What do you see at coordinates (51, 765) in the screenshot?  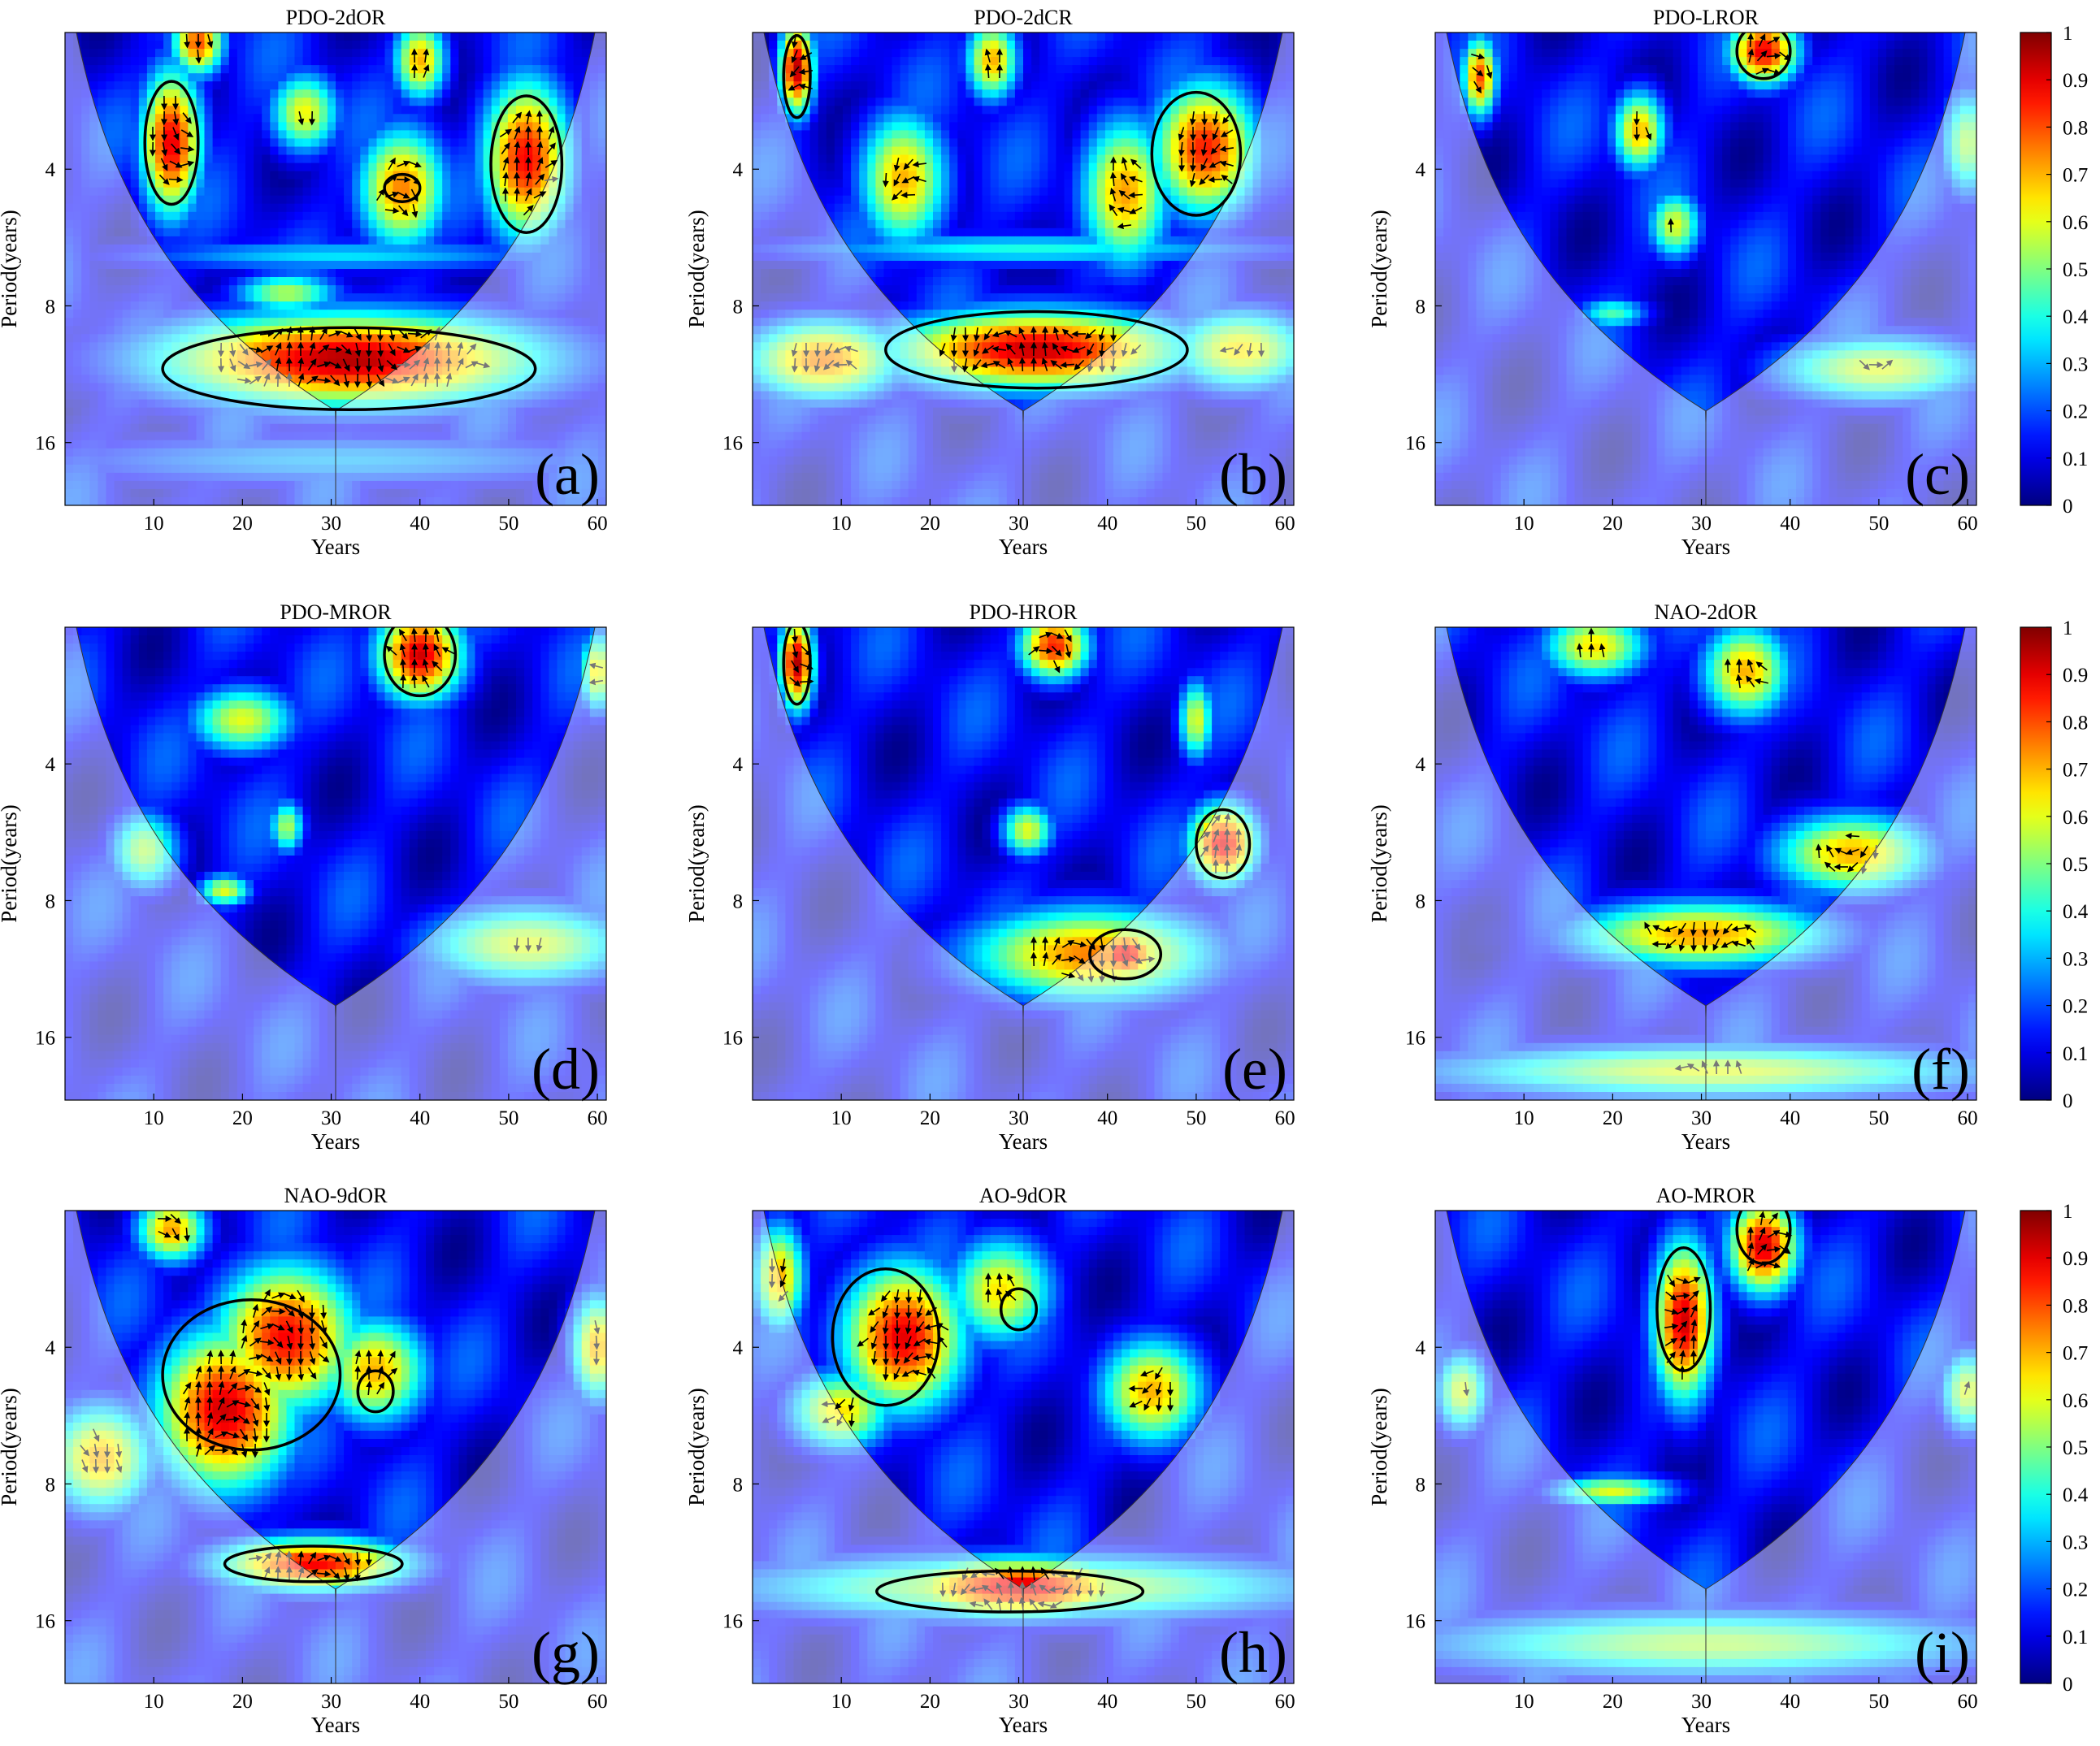 I see `y-tick-label: 4` at bounding box center [51, 765].